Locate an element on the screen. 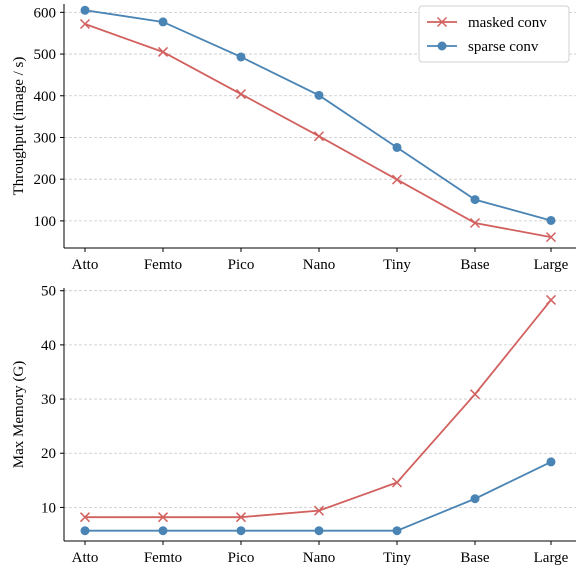 Image resolution: width=584 pixels, height=565 pixels. y-tick-label: 100 is located at coordinates (45, 222).